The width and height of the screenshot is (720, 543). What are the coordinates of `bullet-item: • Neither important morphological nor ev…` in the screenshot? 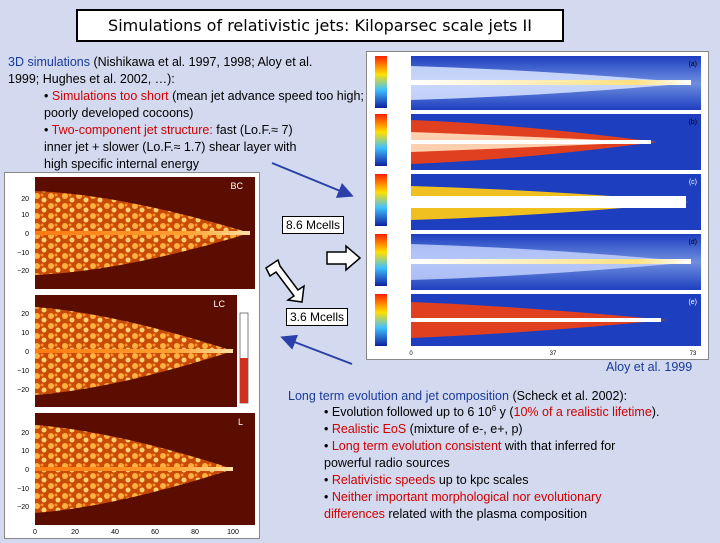 It's located at (463, 505).